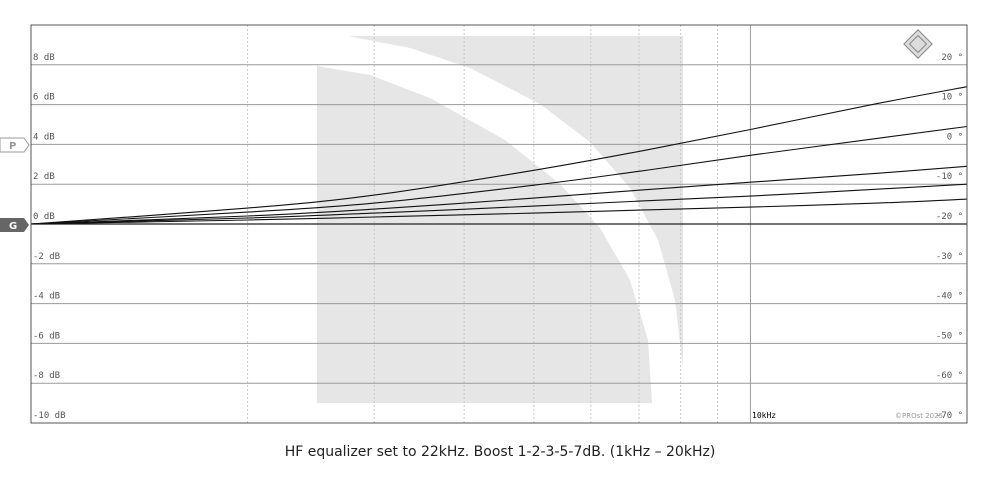 The image size is (1000, 479). Describe the element at coordinates (949, 297) in the screenshot. I see `y2-tick-label: -40 °` at that location.